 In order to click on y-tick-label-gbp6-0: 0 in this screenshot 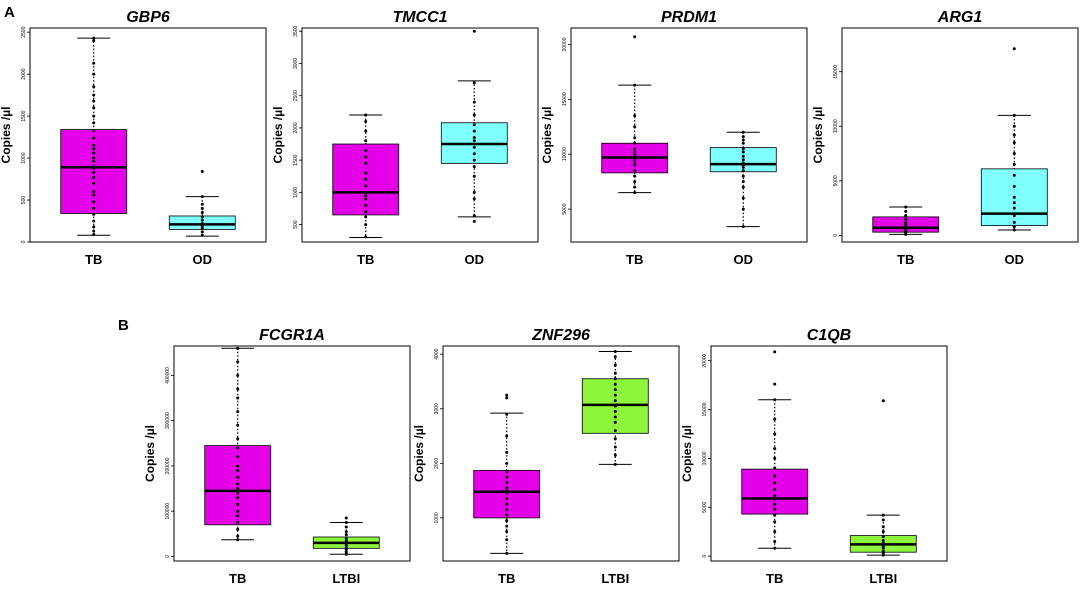, I will do `click(24, 241)`.